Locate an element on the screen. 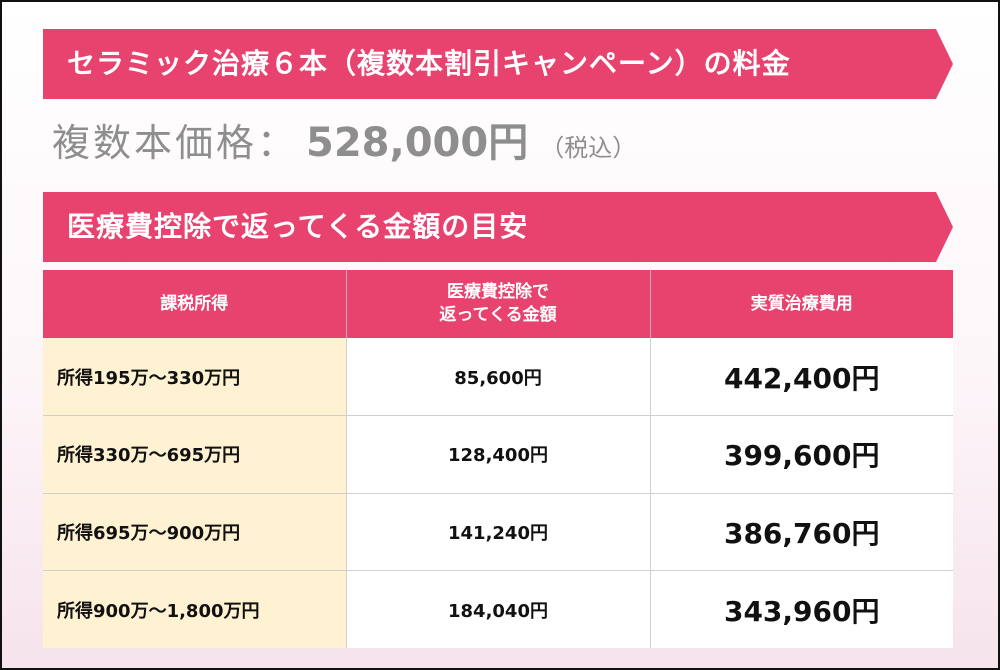 The width and height of the screenshot is (1000, 670). refund-amount-cell: 184,040円 is located at coordinates (498, 609).